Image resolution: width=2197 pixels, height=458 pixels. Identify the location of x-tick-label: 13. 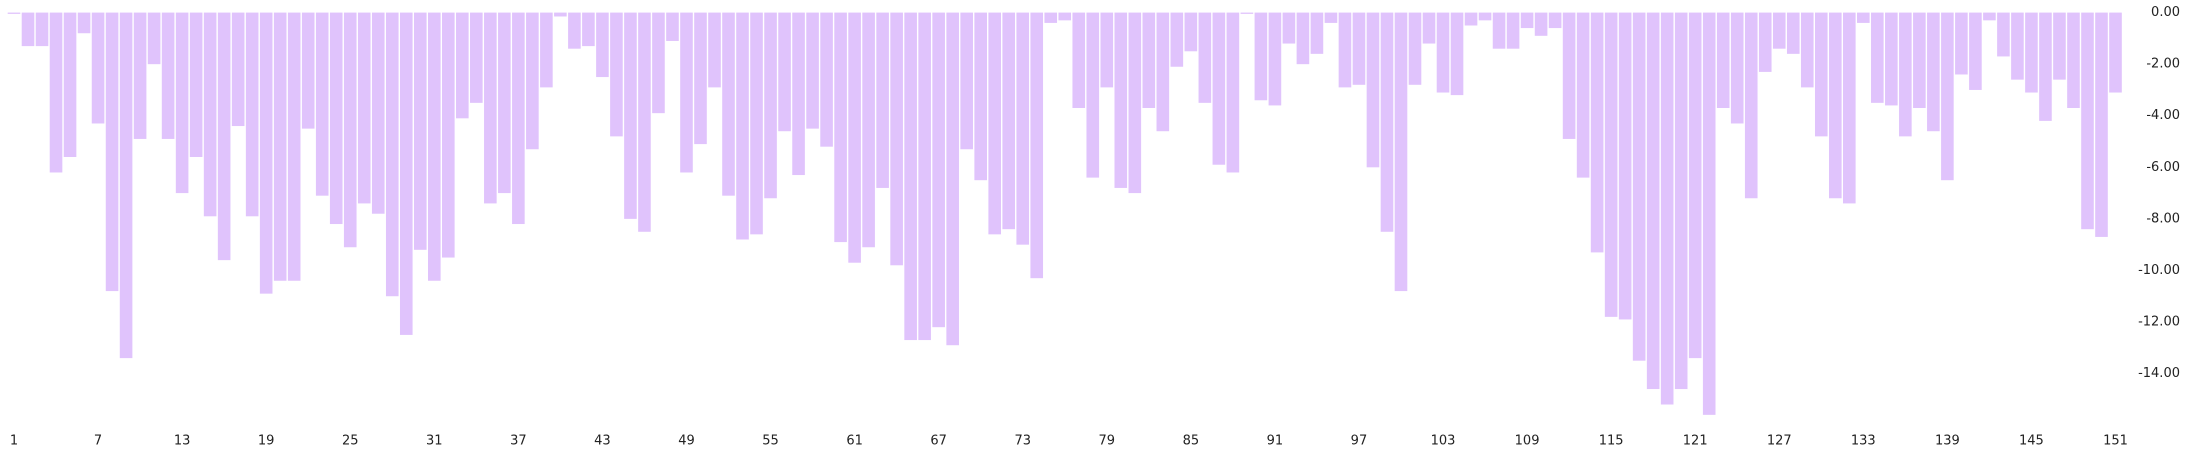
(182, 441).